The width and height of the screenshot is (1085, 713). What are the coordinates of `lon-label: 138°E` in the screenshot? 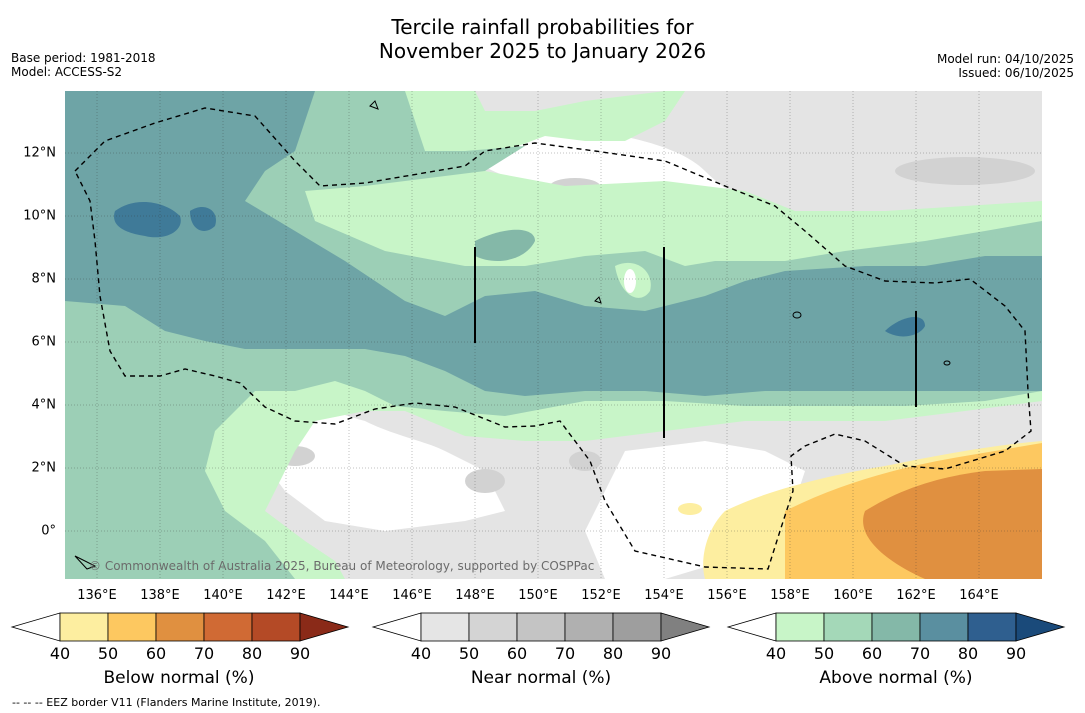 It's located at (160, 595).